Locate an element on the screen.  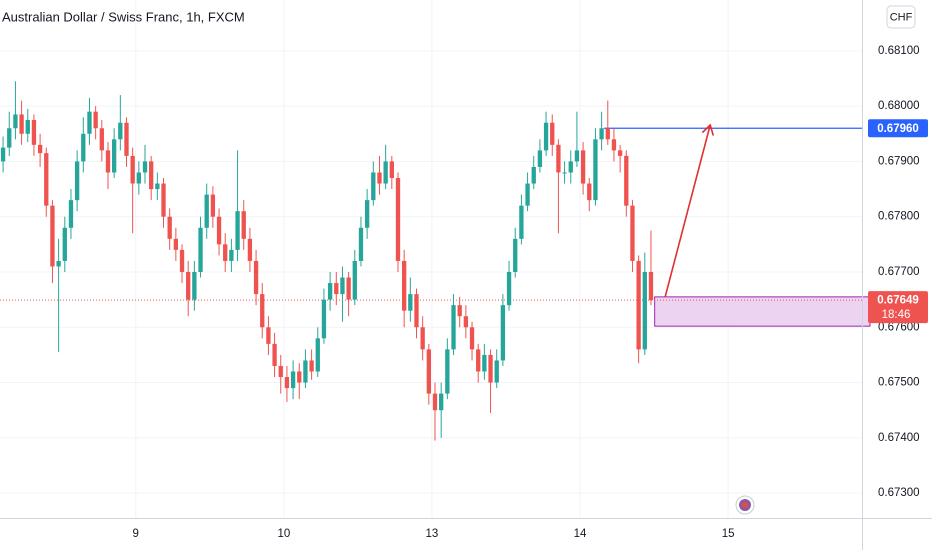
current-price-label: 0.67649 is located at coordinates (898, 301).